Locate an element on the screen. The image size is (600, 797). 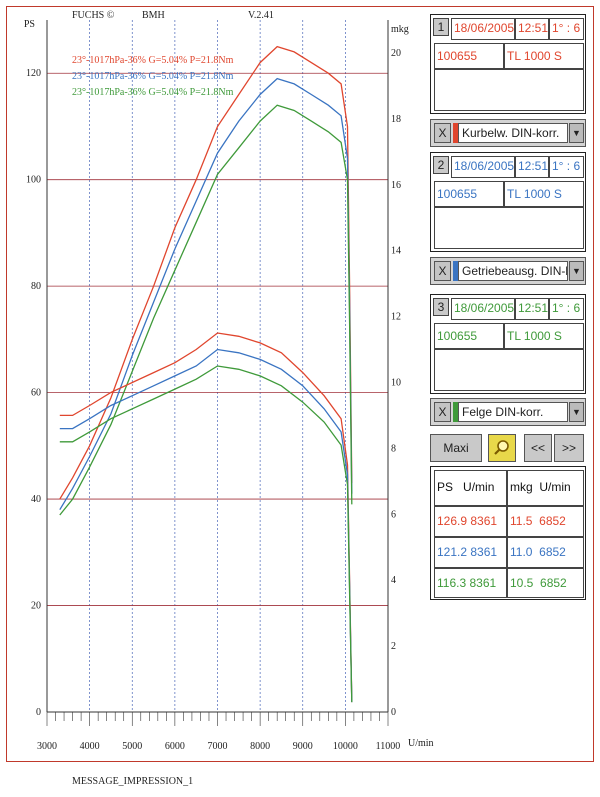
table-cell: 126.9 is located at coordinates (452, 521).